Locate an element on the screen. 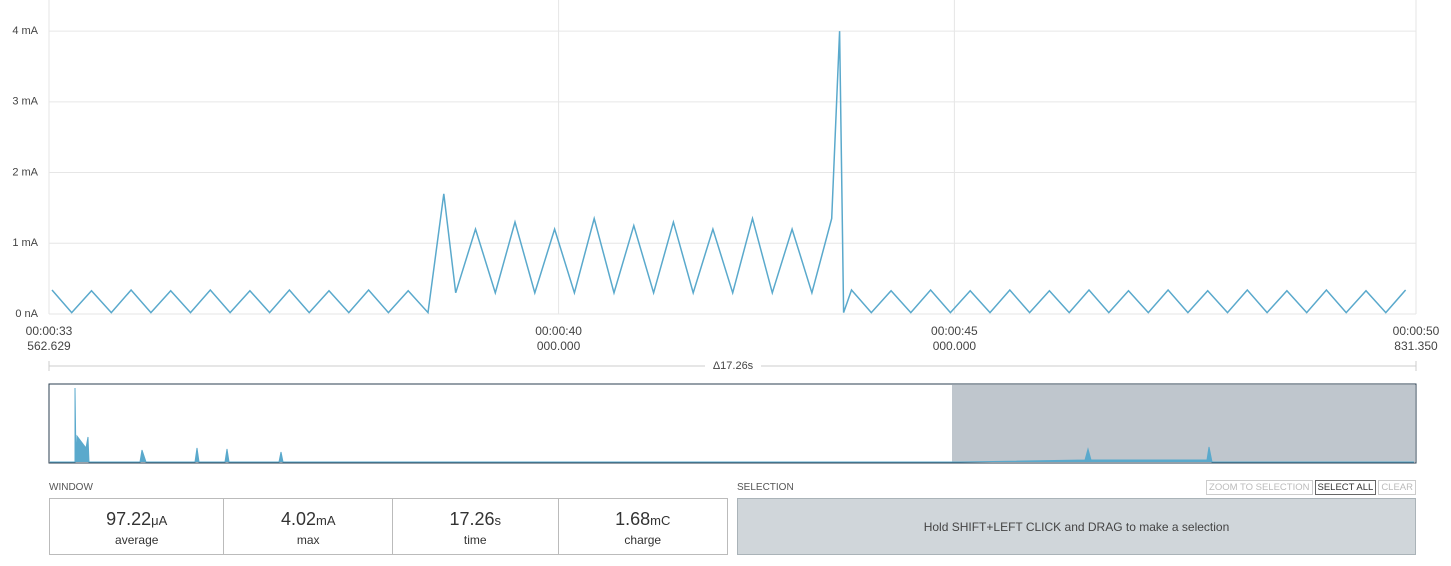  stat: 97.22μA average is located at coordinates (137, 526).